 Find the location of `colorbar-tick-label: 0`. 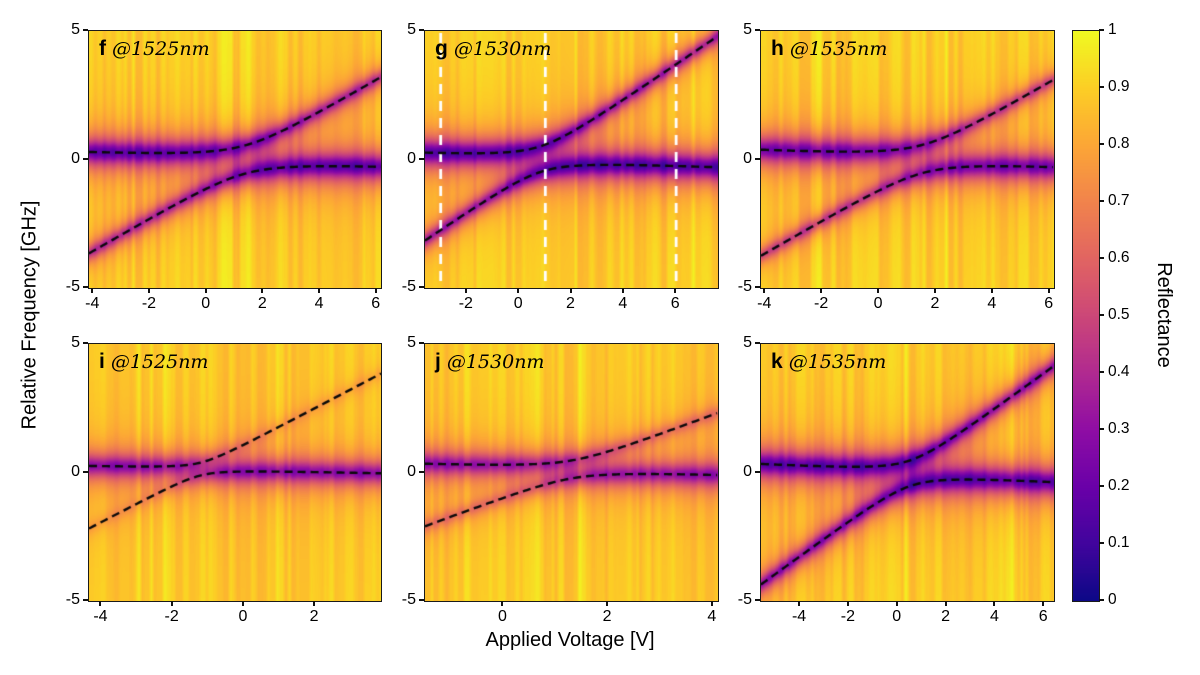

colorbar-tick-label: 0 is located at coordinates (1112, 599).